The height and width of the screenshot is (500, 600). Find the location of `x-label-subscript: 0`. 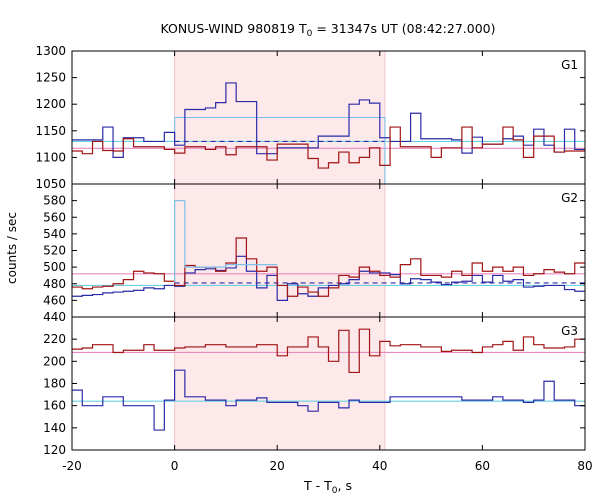

x-label-subscript: 0 is located at coordinates (335, 491).